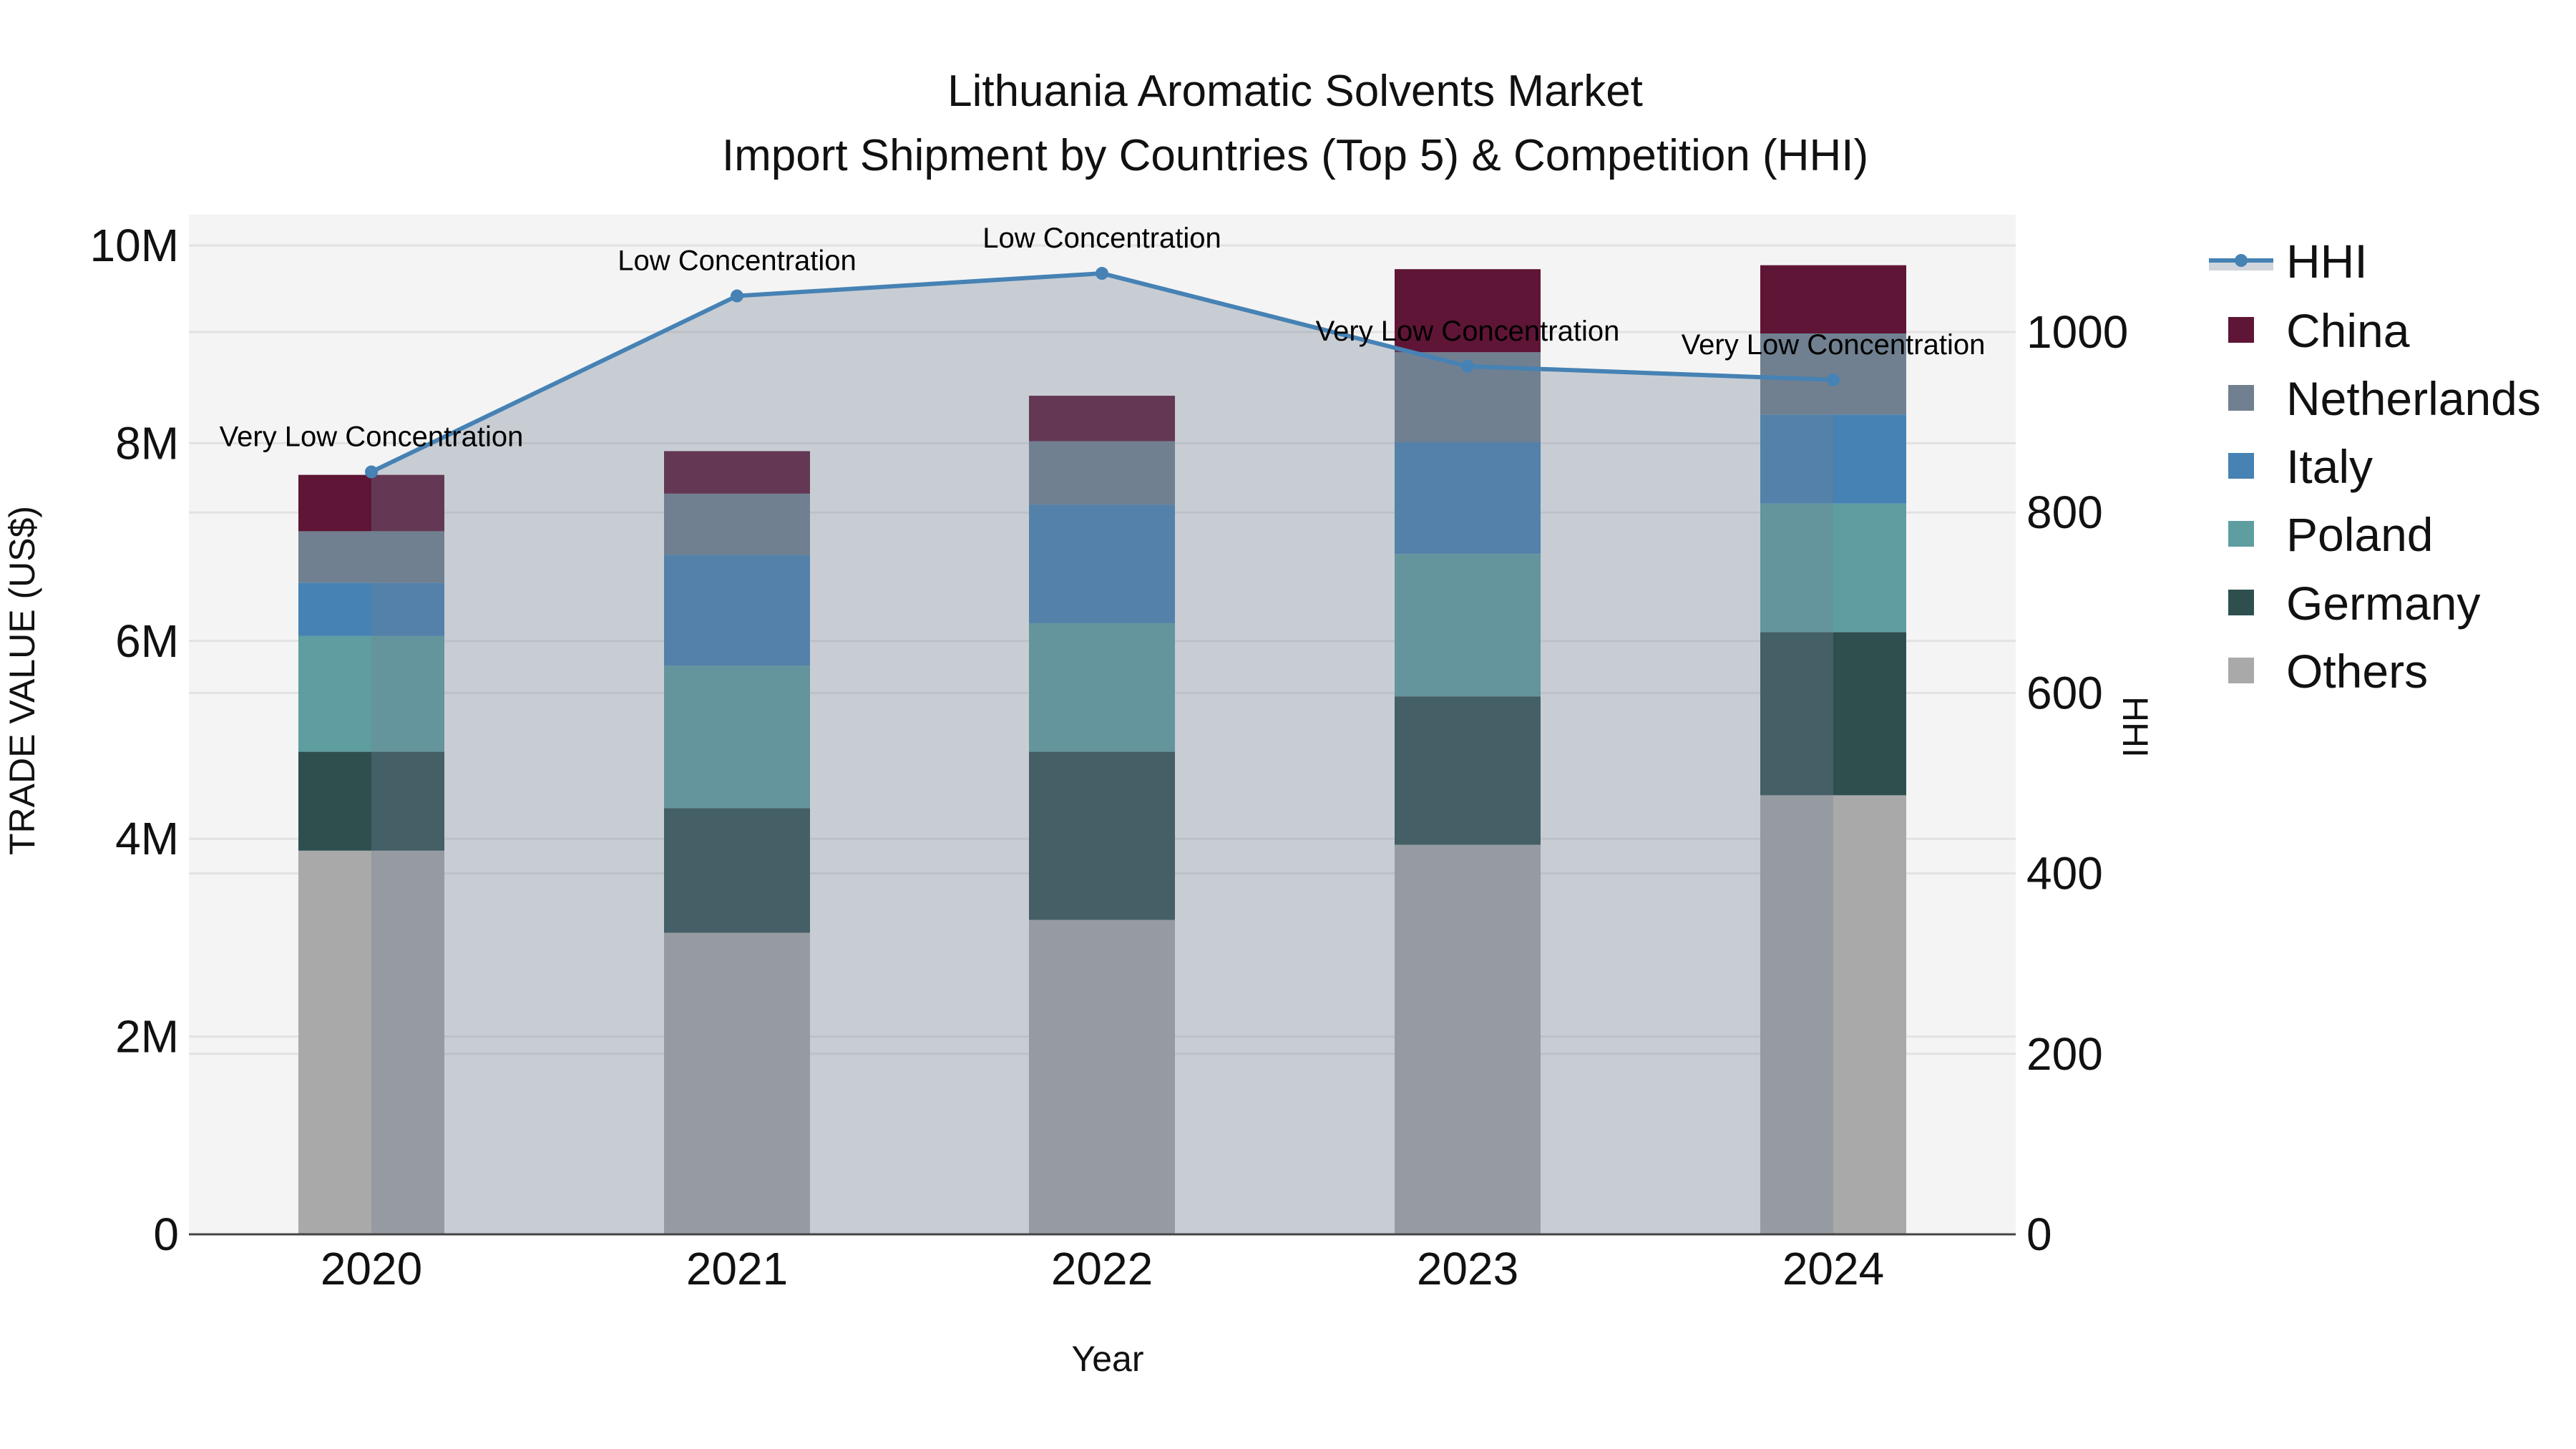 This screenshot has height=1449, width=2576. I want to click on legend-item-hhi: HHI, so click(2288, 261).